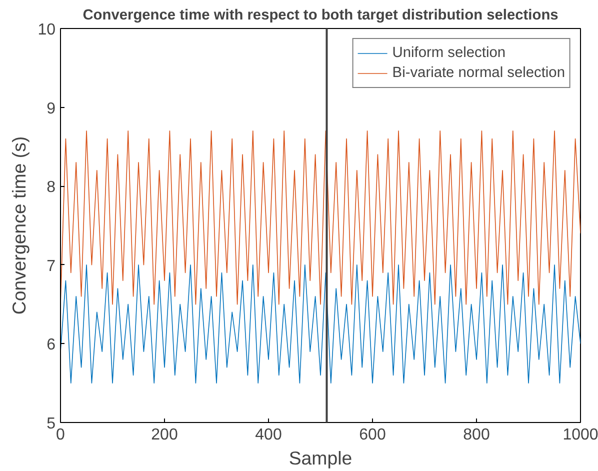  I want to click on y-tick-label: 6, so click(51, 345).